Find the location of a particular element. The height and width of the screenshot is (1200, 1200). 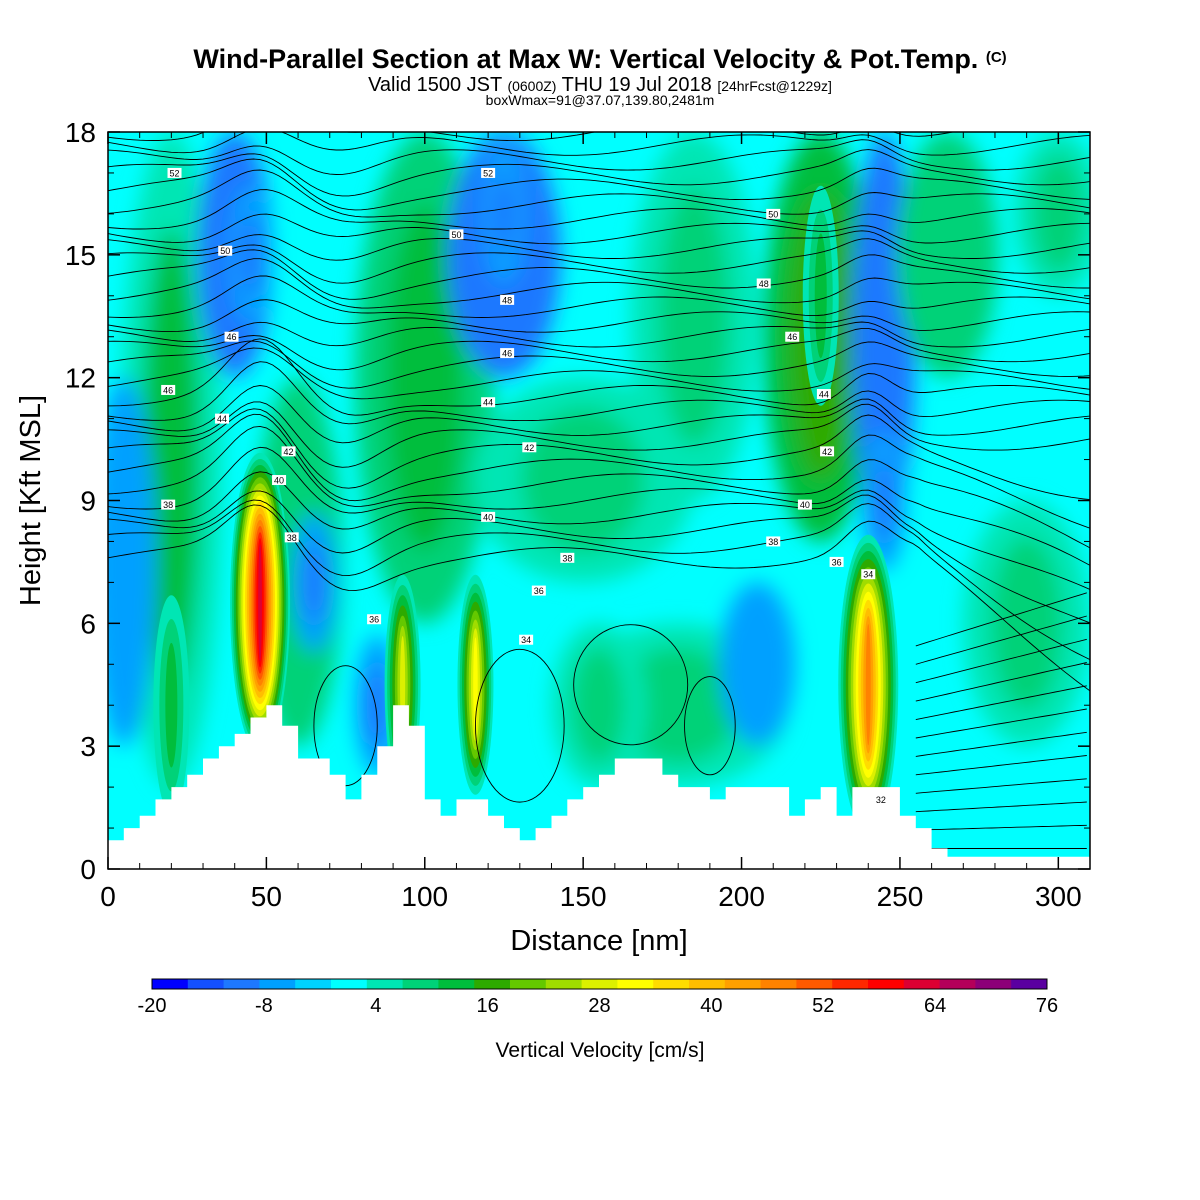

theta-label-text: 40 is located at coordinates (488, 517).